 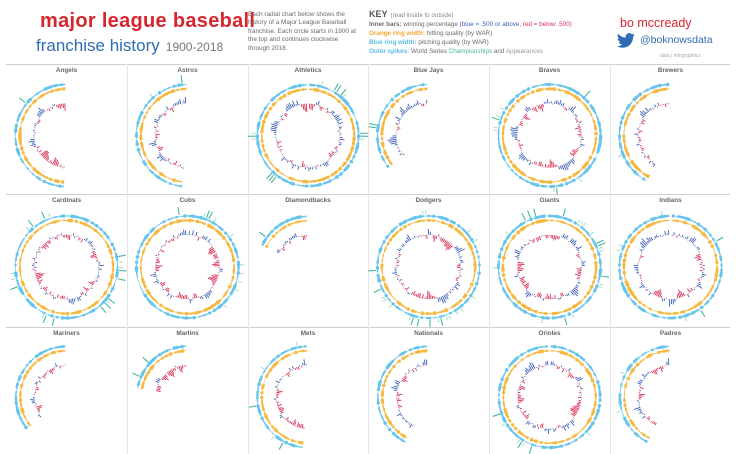 What do you see at coordinates (670, 70) in the screenshot?
I see `team-name: Brewers` at bounding box center [670, 70].